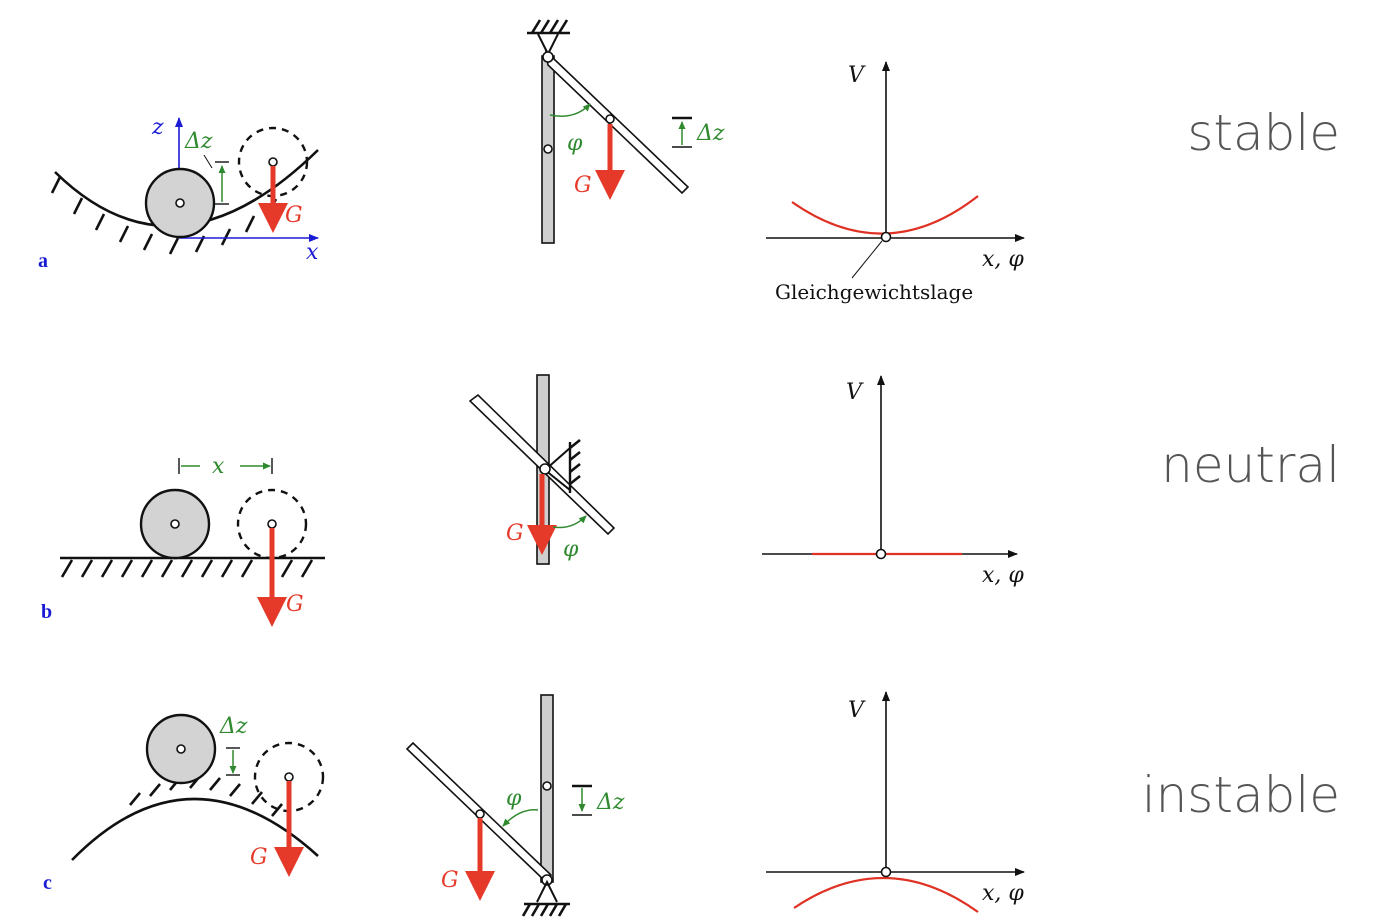  Describe the element at coordinates (1263, 133) in the screenshot. I see `stability-label-stable: stable` at that location.